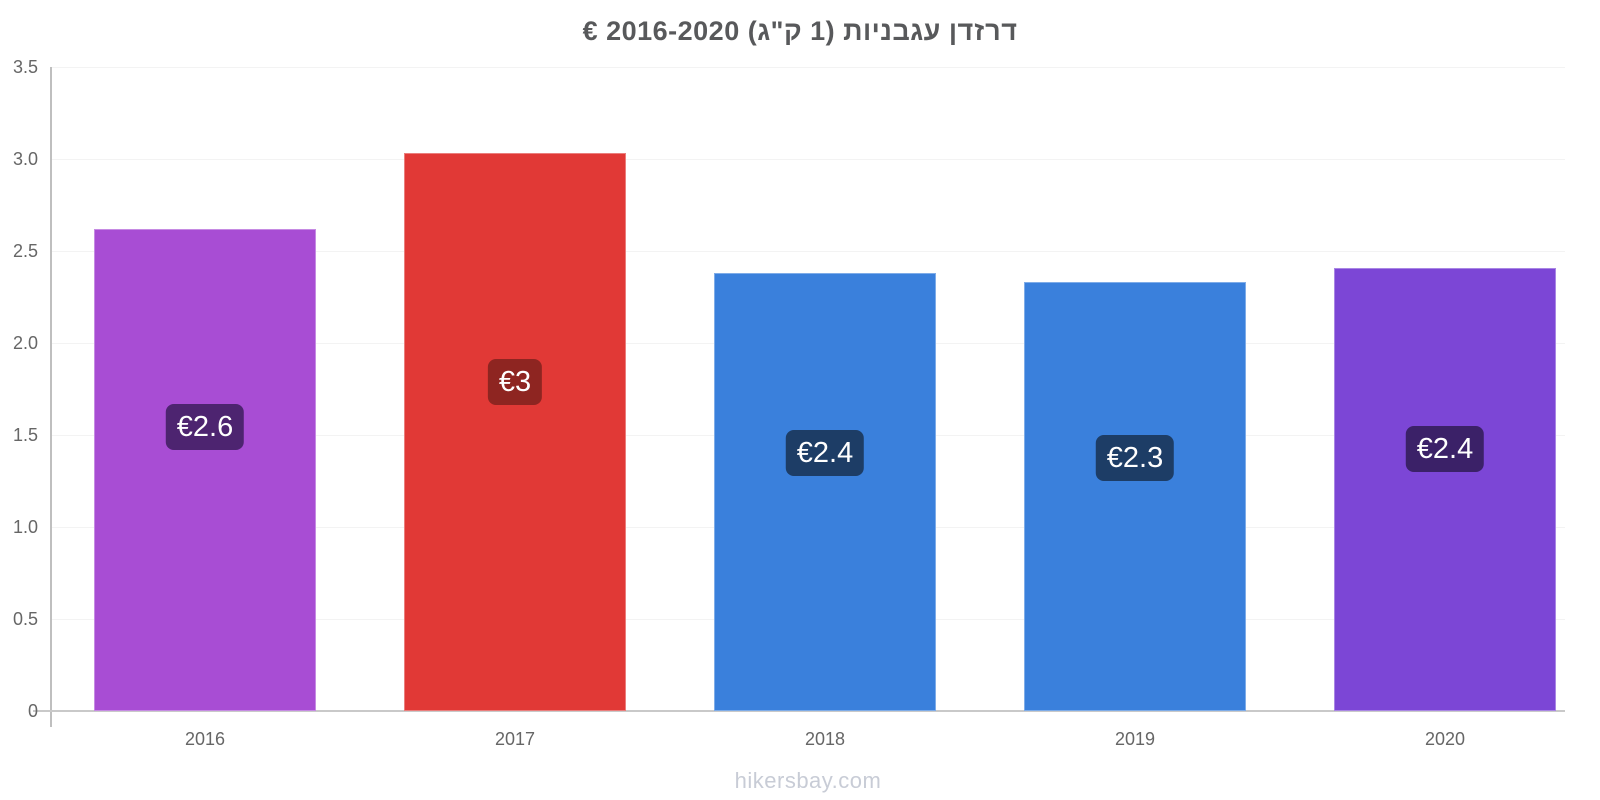  What do you see at coordinates (515, 432) in the screenshot?
I see `bar-2017` at bounding box center [515, 432].